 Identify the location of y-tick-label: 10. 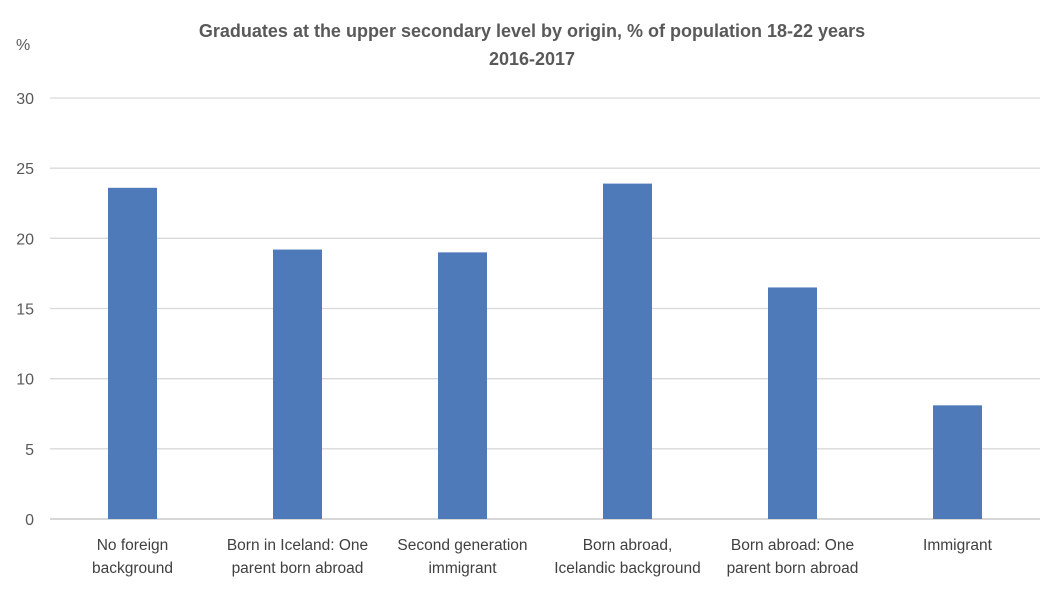
(25, 380).